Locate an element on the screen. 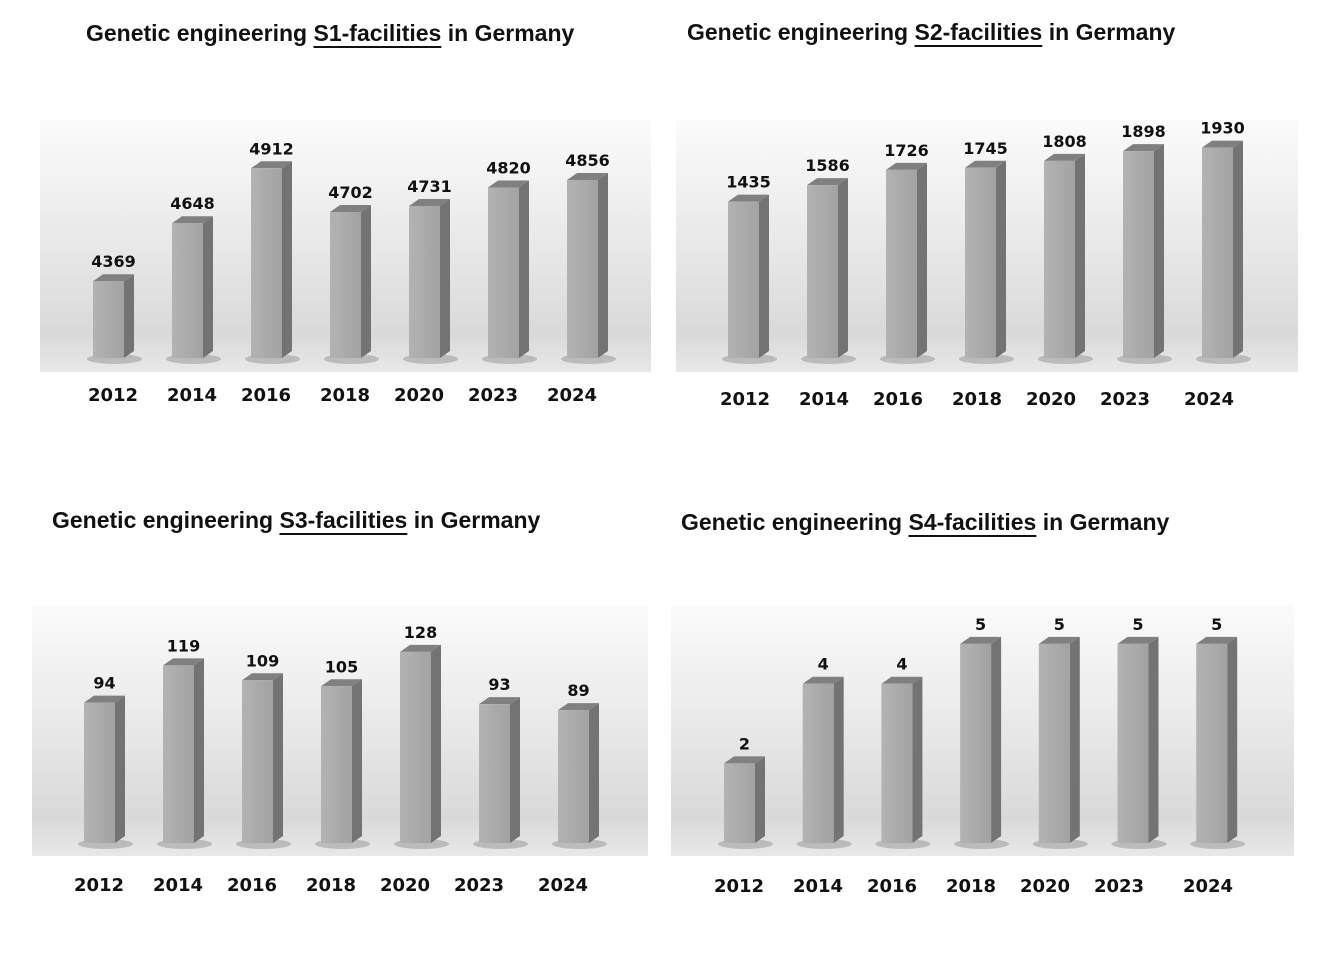 Image resolution: width=1320 pixels, height=963 pixels. data-label-2016: 1726 is located at coordinates (906, 150).